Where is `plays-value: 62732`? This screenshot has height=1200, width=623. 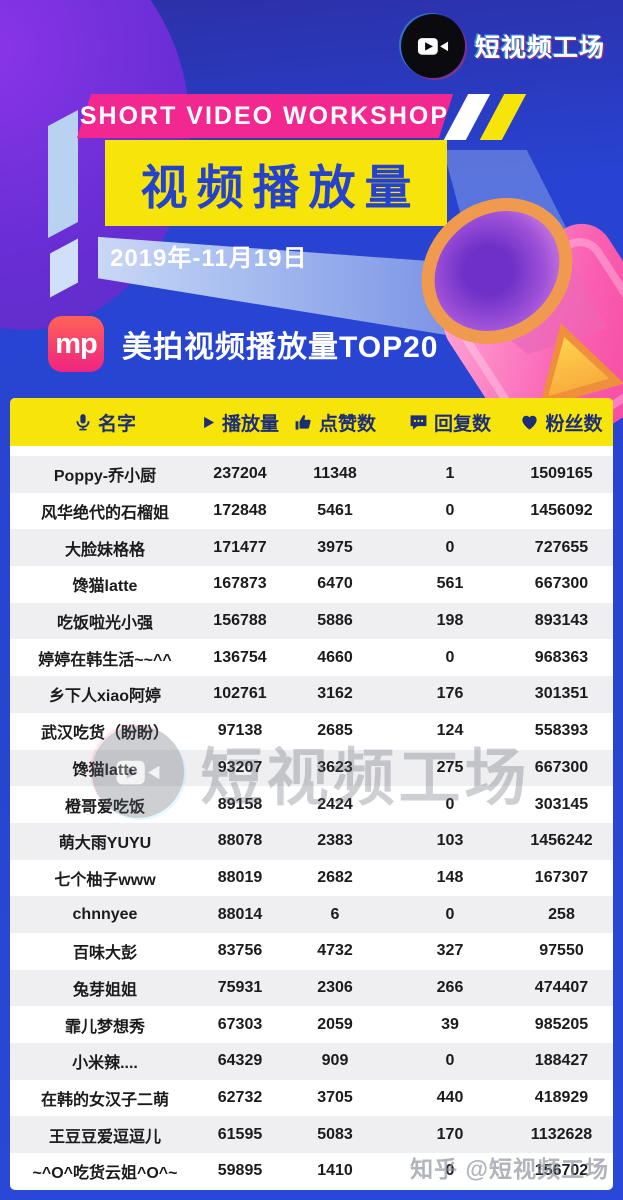
plays-value: 62732 is located at coordinates (240, 1098).